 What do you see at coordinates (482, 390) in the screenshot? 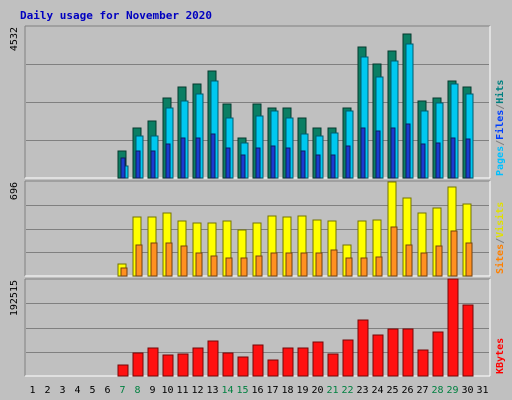
I see `x-tick-label: 31` at bounding box center [482, 390].